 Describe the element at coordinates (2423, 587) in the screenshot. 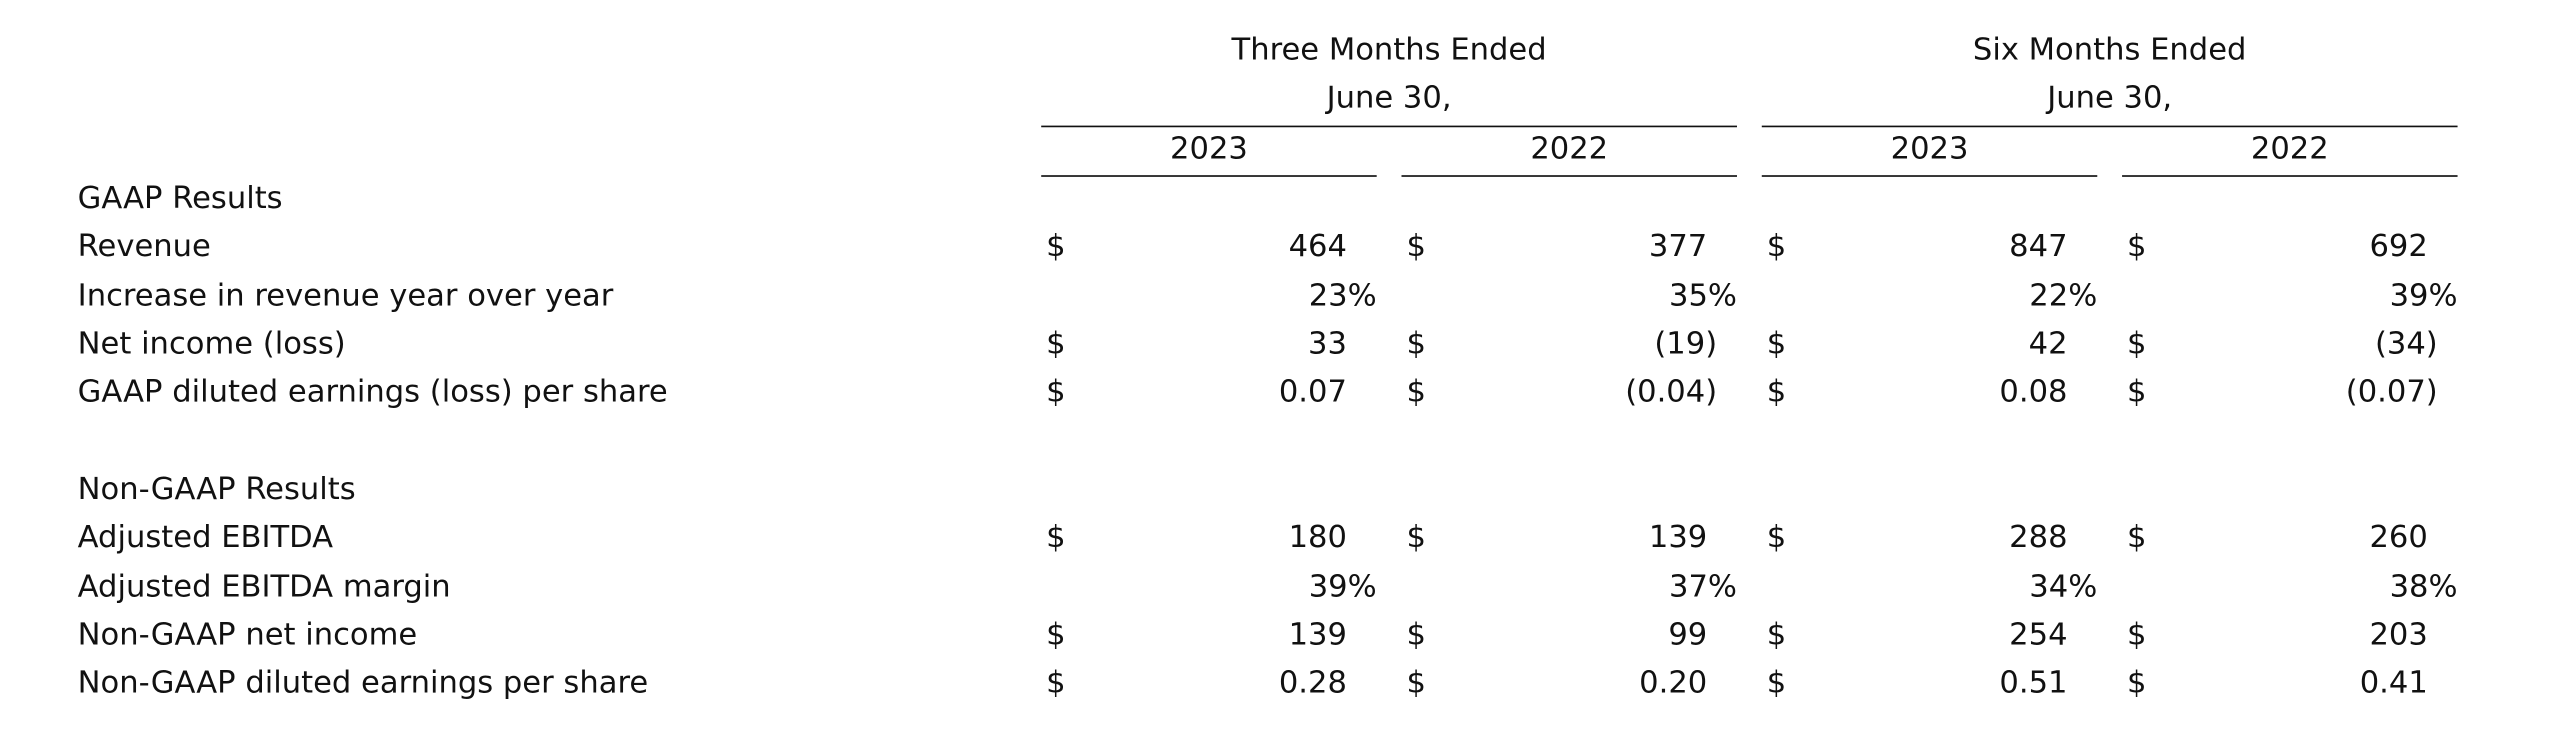

I see `cell-value: 38%` at that location.